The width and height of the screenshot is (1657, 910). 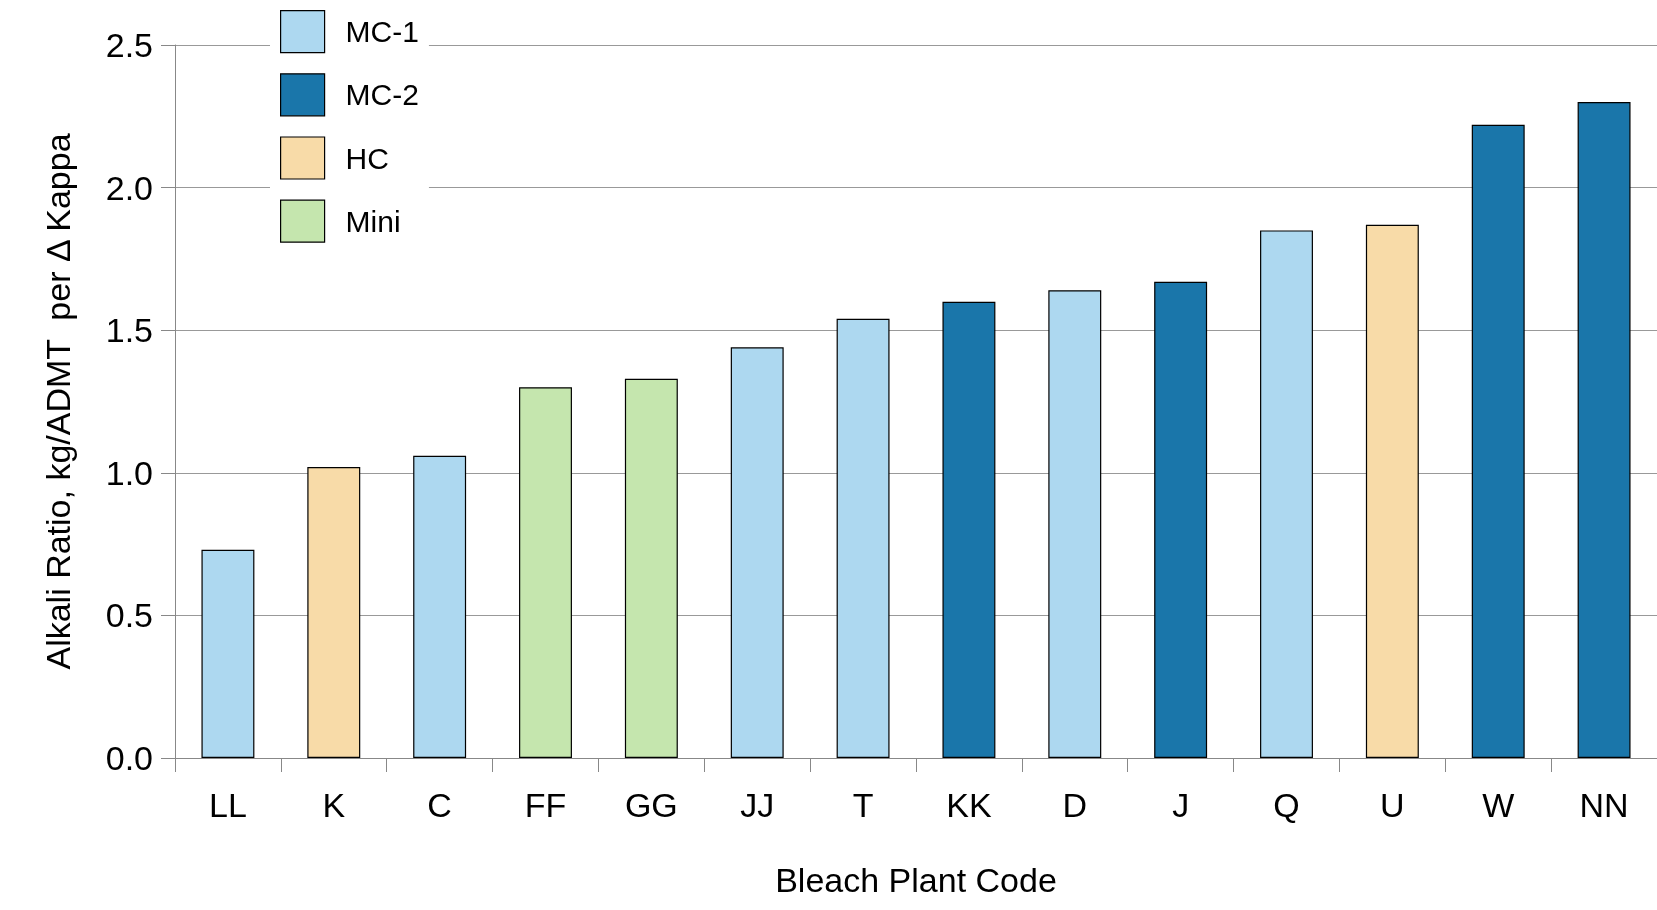 What do you see at coordinates (757, 805) in the screenshot?
I see `x-tick-label: JJ` at bounding box center [757, 805].